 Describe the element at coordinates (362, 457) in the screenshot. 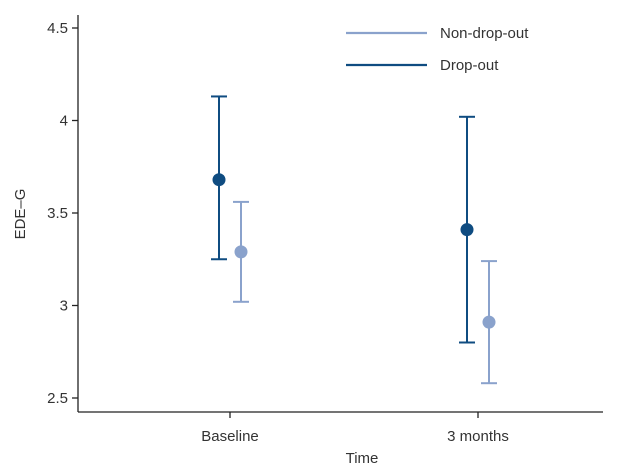

I see `x-axis-label: Time` at that location.